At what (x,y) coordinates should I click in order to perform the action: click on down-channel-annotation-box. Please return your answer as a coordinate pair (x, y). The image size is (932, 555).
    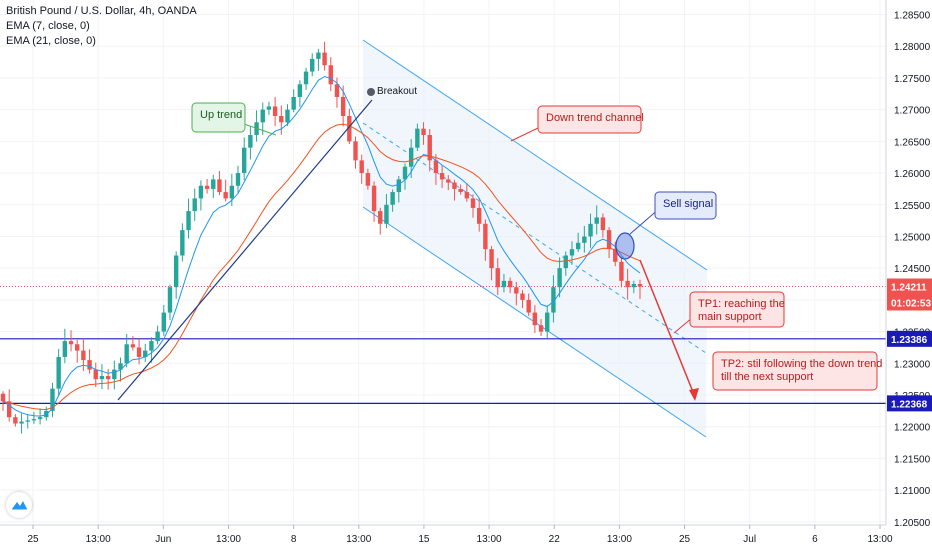
    Looking at the image, I should click on (589, 119).